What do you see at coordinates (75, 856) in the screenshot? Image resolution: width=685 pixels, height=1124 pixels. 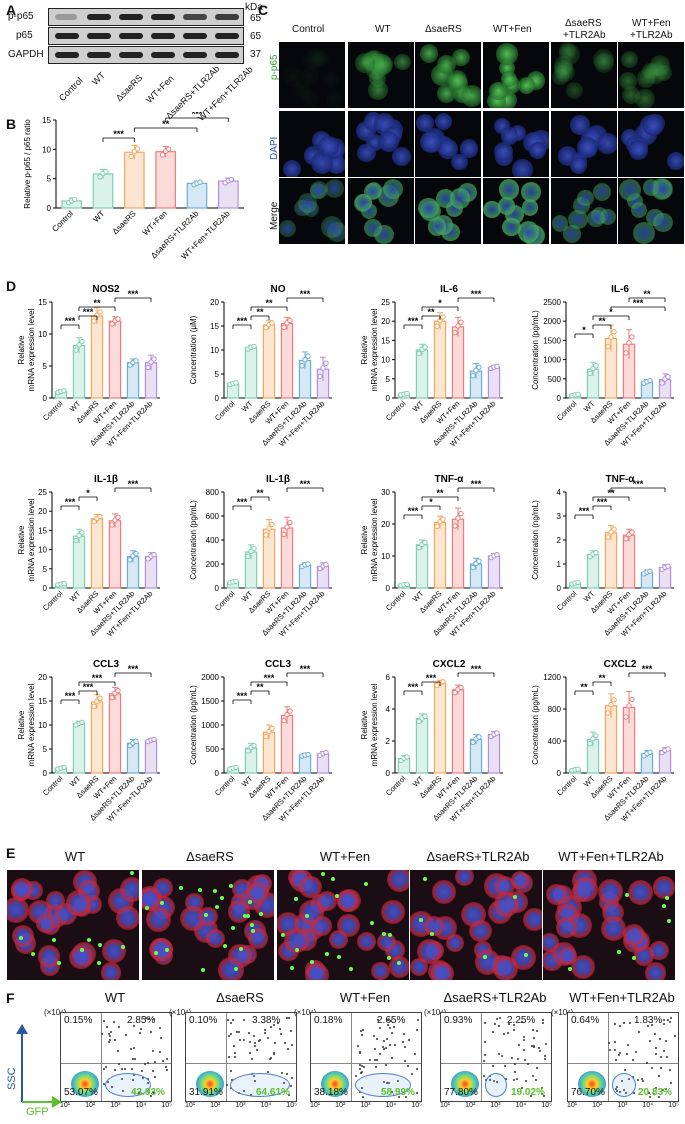 I see `e-title: WT` at bounding box center [75, 856].